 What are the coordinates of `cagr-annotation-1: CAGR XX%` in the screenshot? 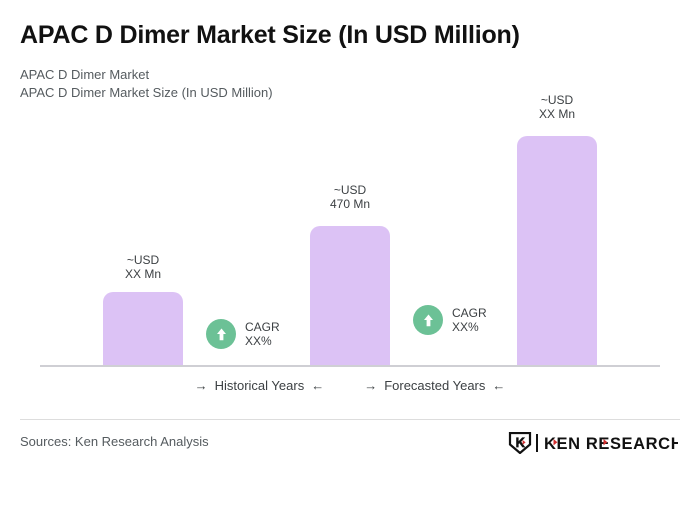 It's located at (243, 334).